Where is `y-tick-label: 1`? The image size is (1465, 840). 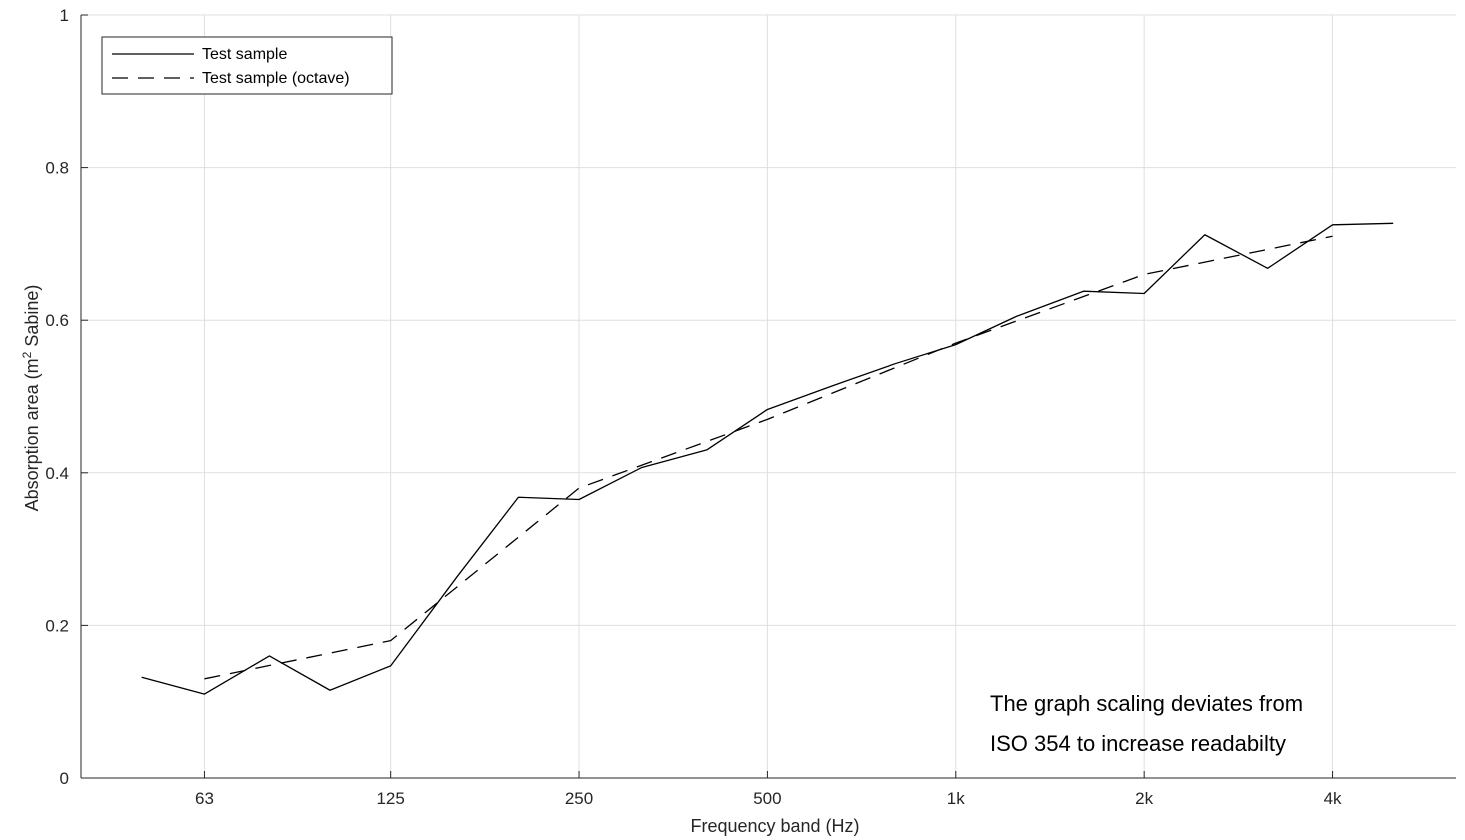 y-tick-label: 1 is located at coordinates (64, 15).